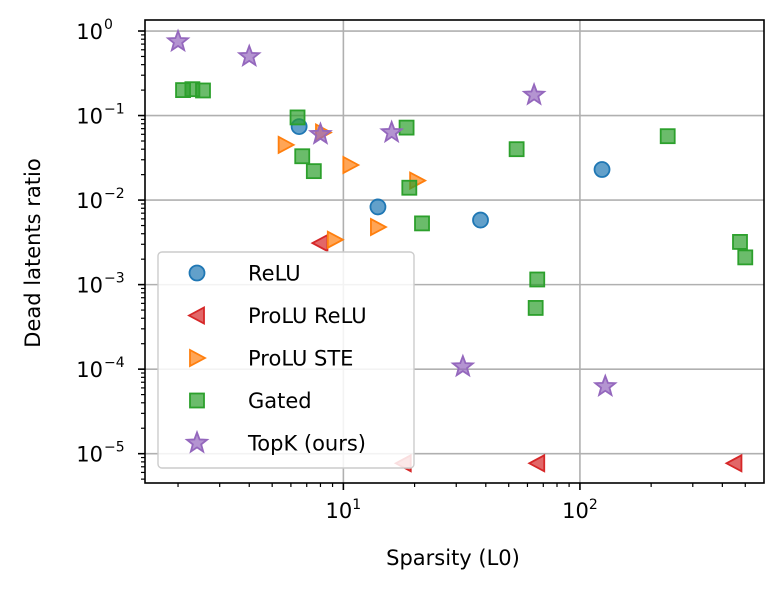 This screenshot has width=783, height=591. I want to click on x-tick-label: 10¹, so click(344, 510).